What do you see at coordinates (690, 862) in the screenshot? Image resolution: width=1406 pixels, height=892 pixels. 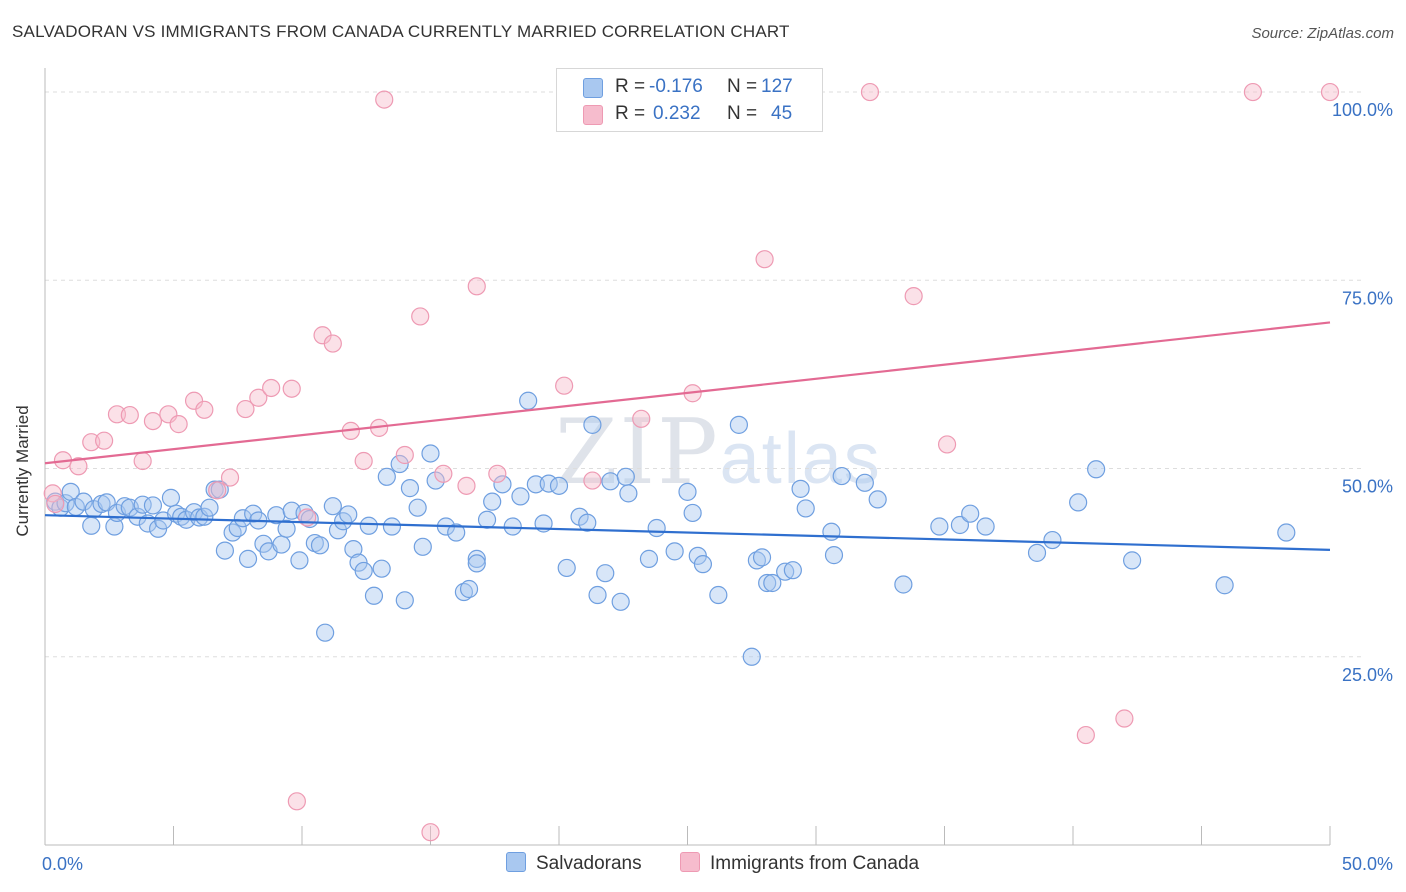 I see `legend-swatch-canada` at bounding box center [690, 862].